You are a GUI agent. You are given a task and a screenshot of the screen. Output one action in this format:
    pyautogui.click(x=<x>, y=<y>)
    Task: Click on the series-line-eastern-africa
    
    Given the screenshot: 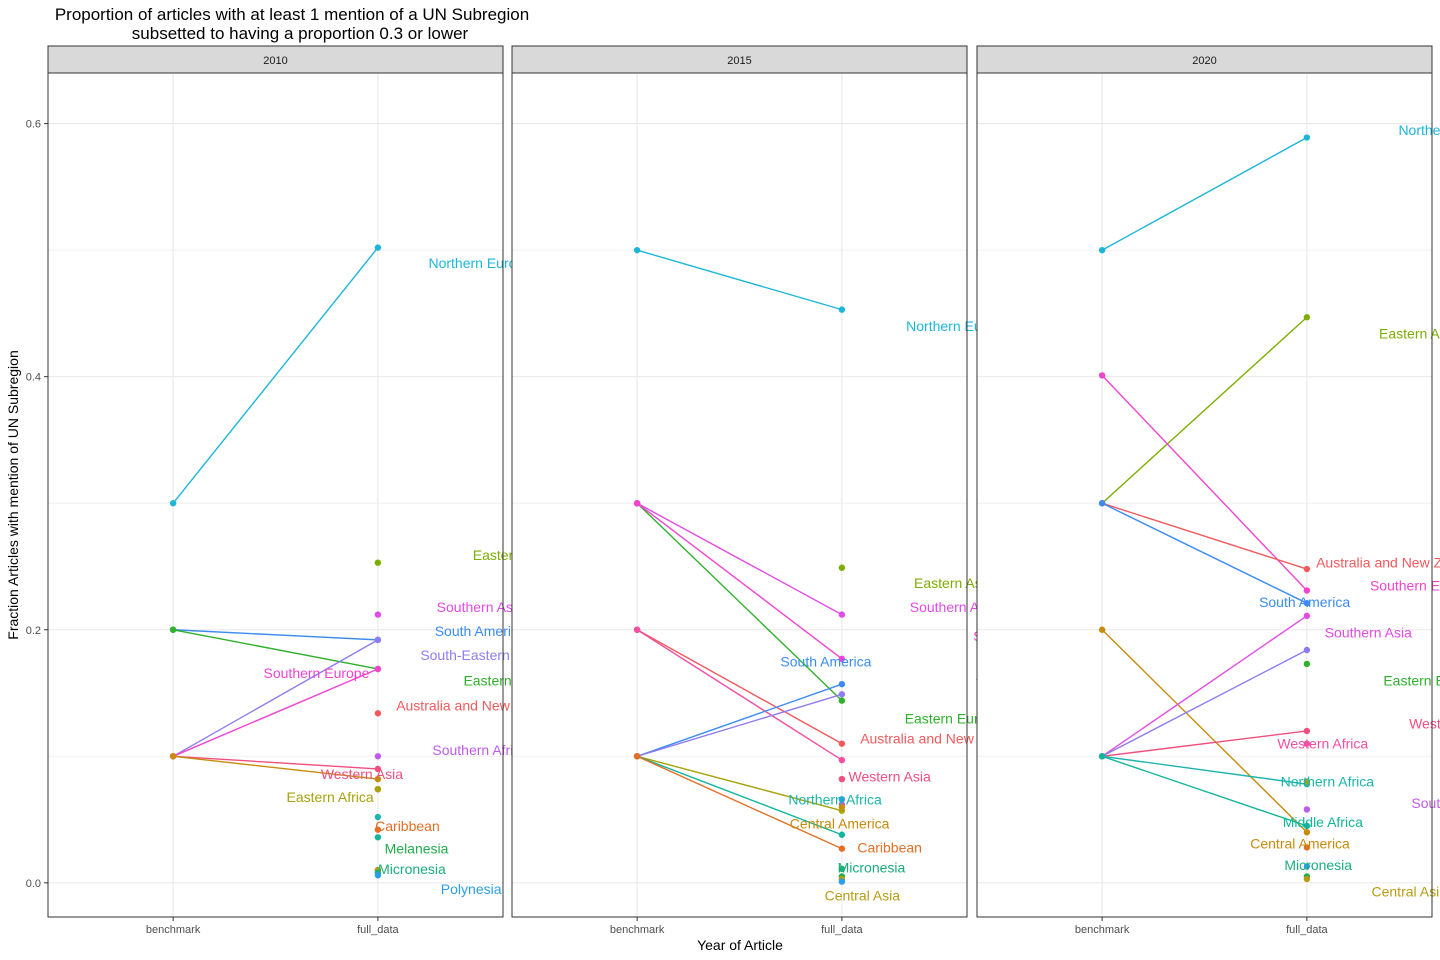 What is the action you would take?
    pyautogui.click(x=739, y=783)
    